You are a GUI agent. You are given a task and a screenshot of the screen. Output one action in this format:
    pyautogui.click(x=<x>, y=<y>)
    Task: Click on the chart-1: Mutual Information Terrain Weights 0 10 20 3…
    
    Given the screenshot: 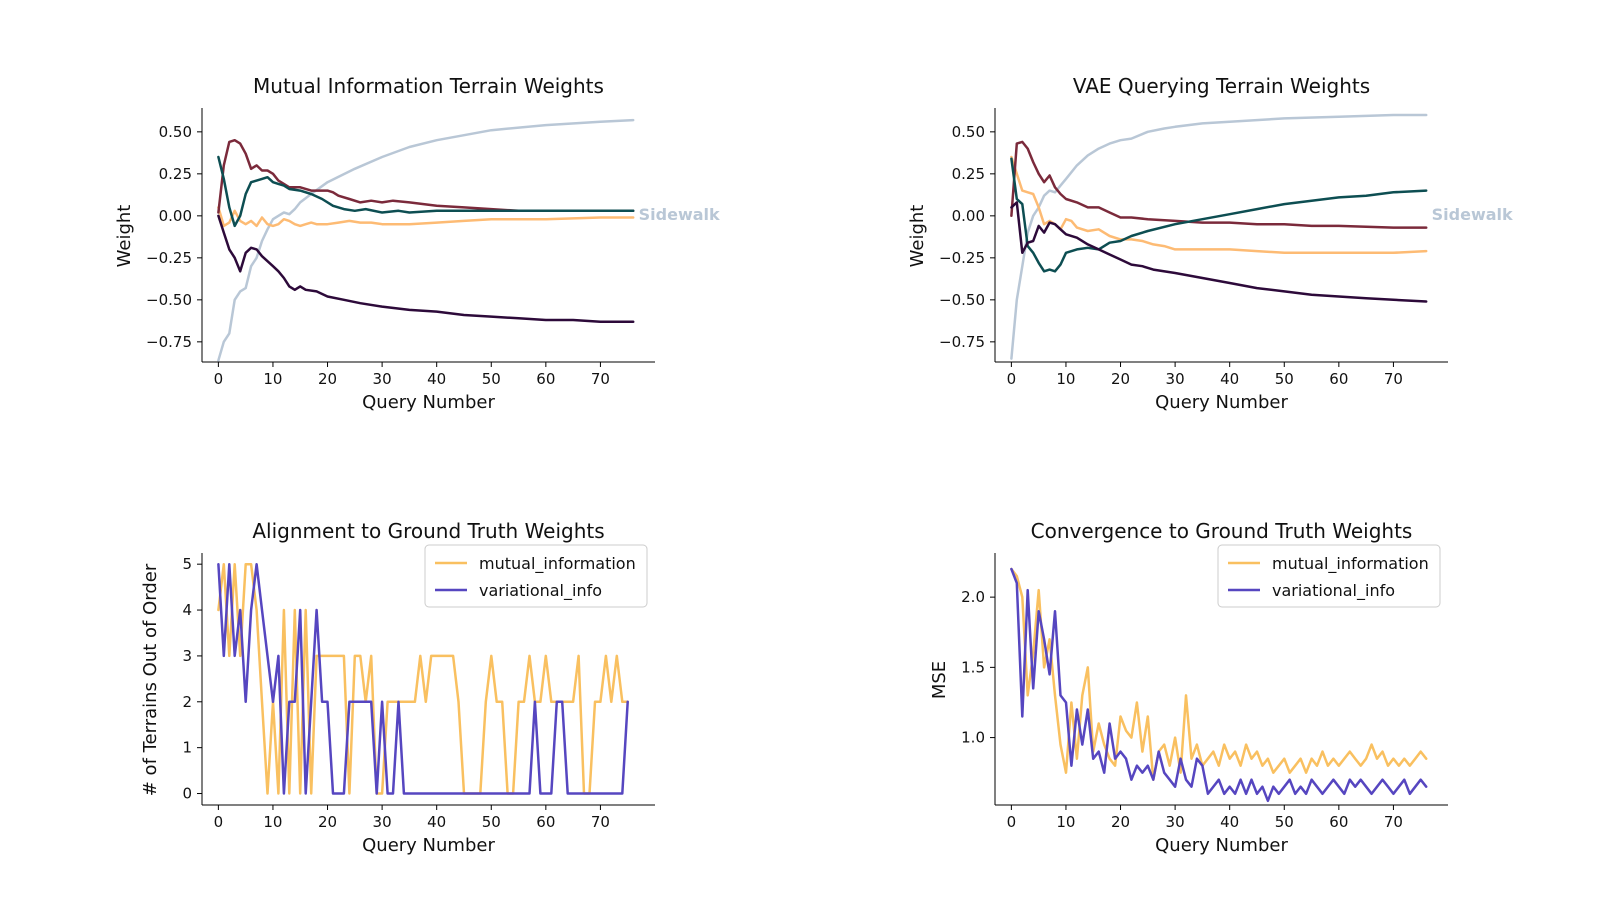 What is the action you would take?
    pyautogui.click(x=417, y=243)
    